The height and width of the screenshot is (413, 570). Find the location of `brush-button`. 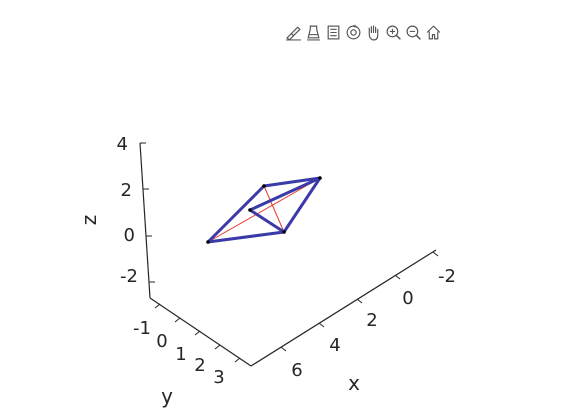

brush-button is located at coordinates (293, 32).